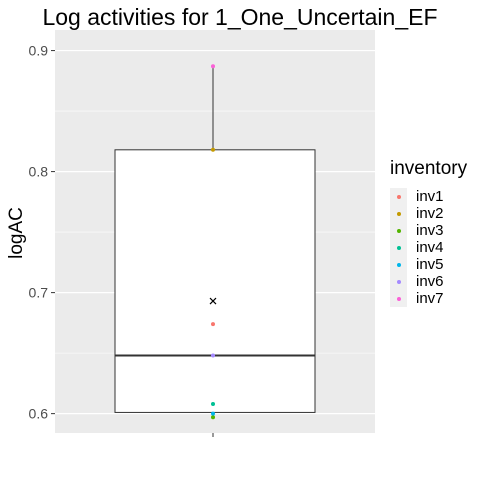 The height and width of the screenshot is (480, 480). What do you see at coordinates (213, 301) in the screenshot?
I see `mean-marker` at bounding box center [213, 301].